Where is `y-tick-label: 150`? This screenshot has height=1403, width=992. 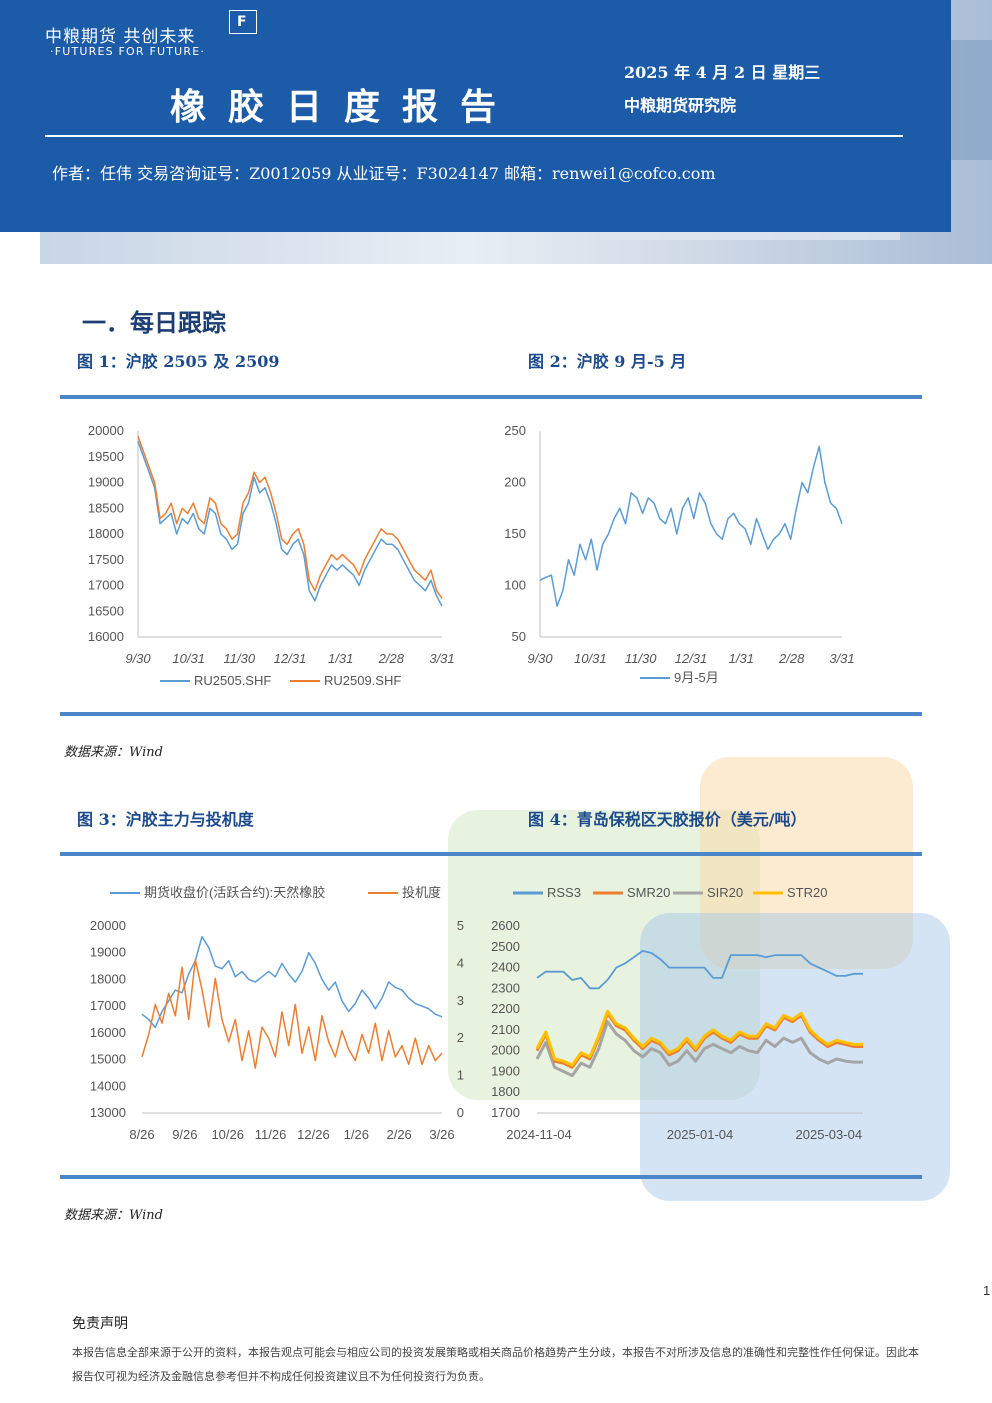
y-tick-label: 150 is located at coordinates (515, 533).